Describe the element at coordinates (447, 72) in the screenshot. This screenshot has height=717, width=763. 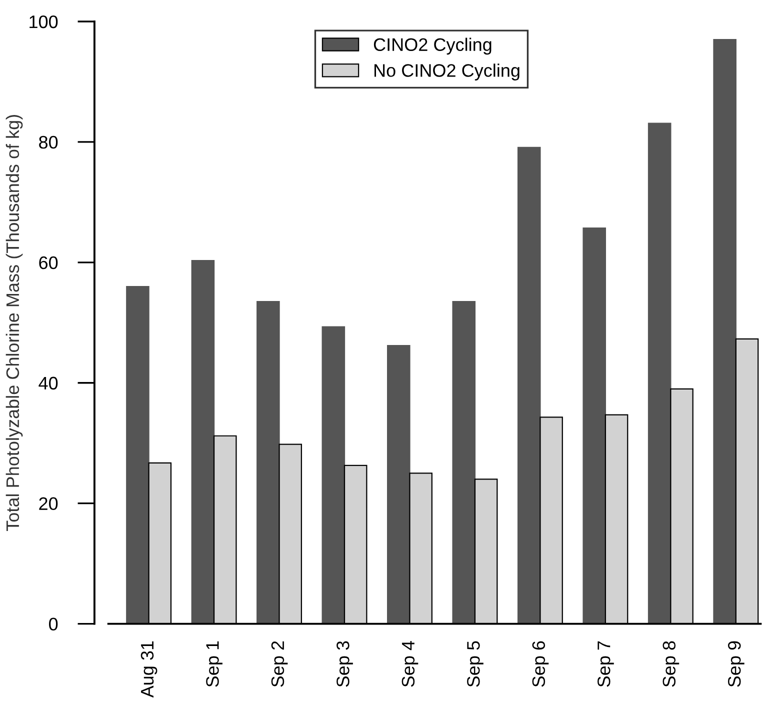
I see `legend-label: No CINO2 Cycling` at that location.